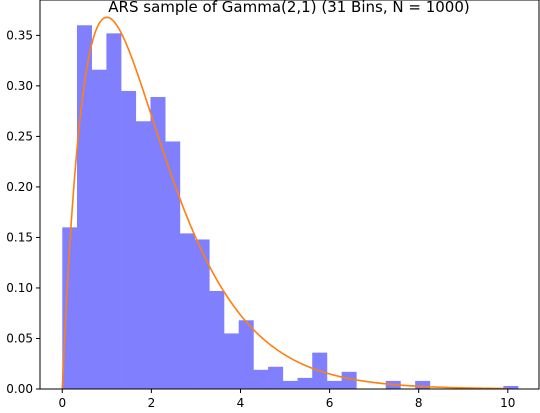 Image resolution: width=540 pixels, height=413 pixels. What do you see at coordinates (241, 403) in the screenshot?
I see `x-tick-label: 4` at bounding box center [241, 403].